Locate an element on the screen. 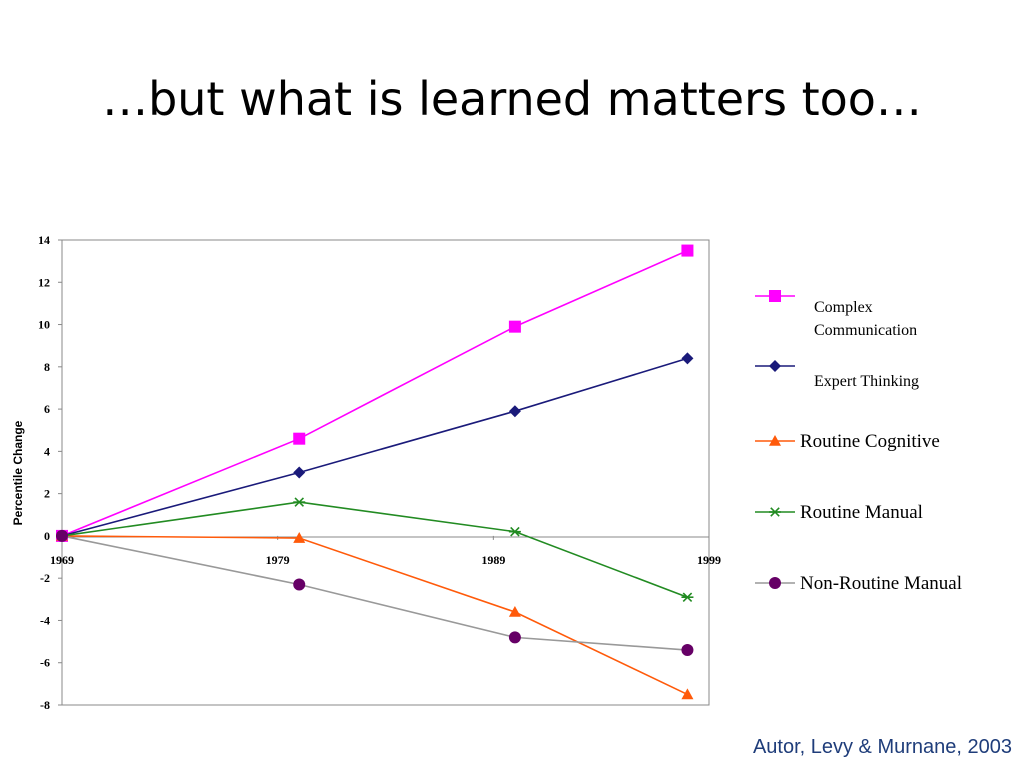 This screenshot has height=768, width=1024. x-tick-labels: 1969 1979 1989 1999 is located at coordinates (385, 551).